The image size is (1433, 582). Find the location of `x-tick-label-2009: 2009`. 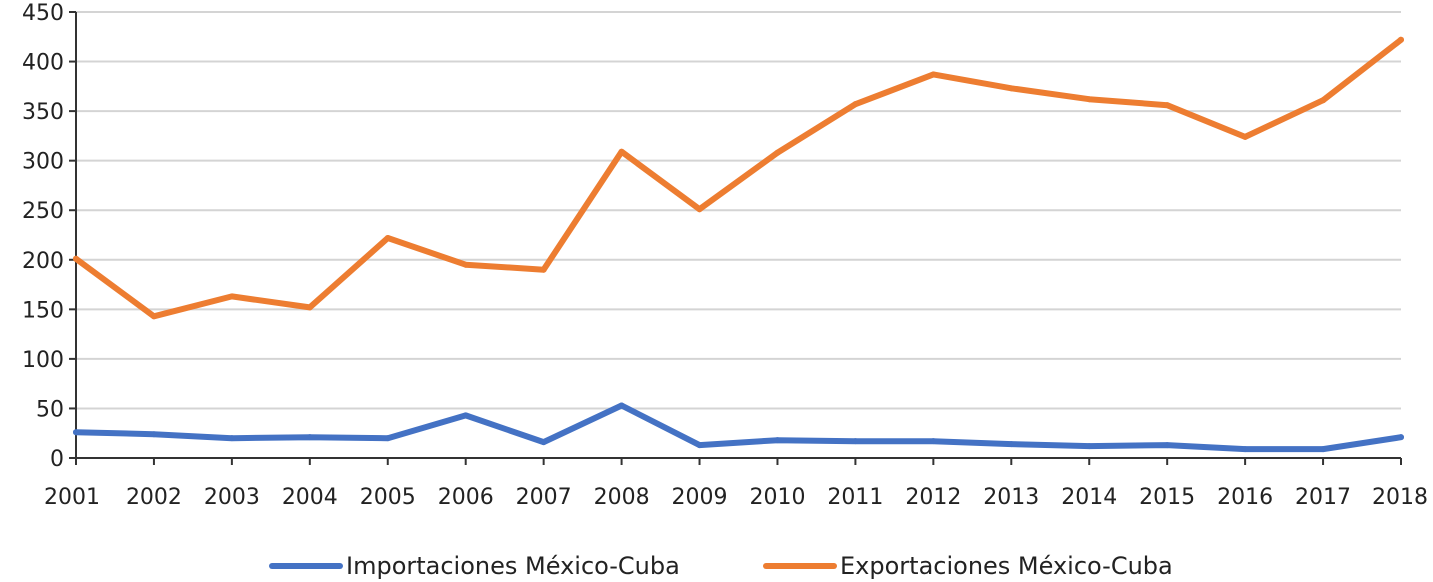

x-tick-label-2009: 2009 is located at coordinates (700, 497).